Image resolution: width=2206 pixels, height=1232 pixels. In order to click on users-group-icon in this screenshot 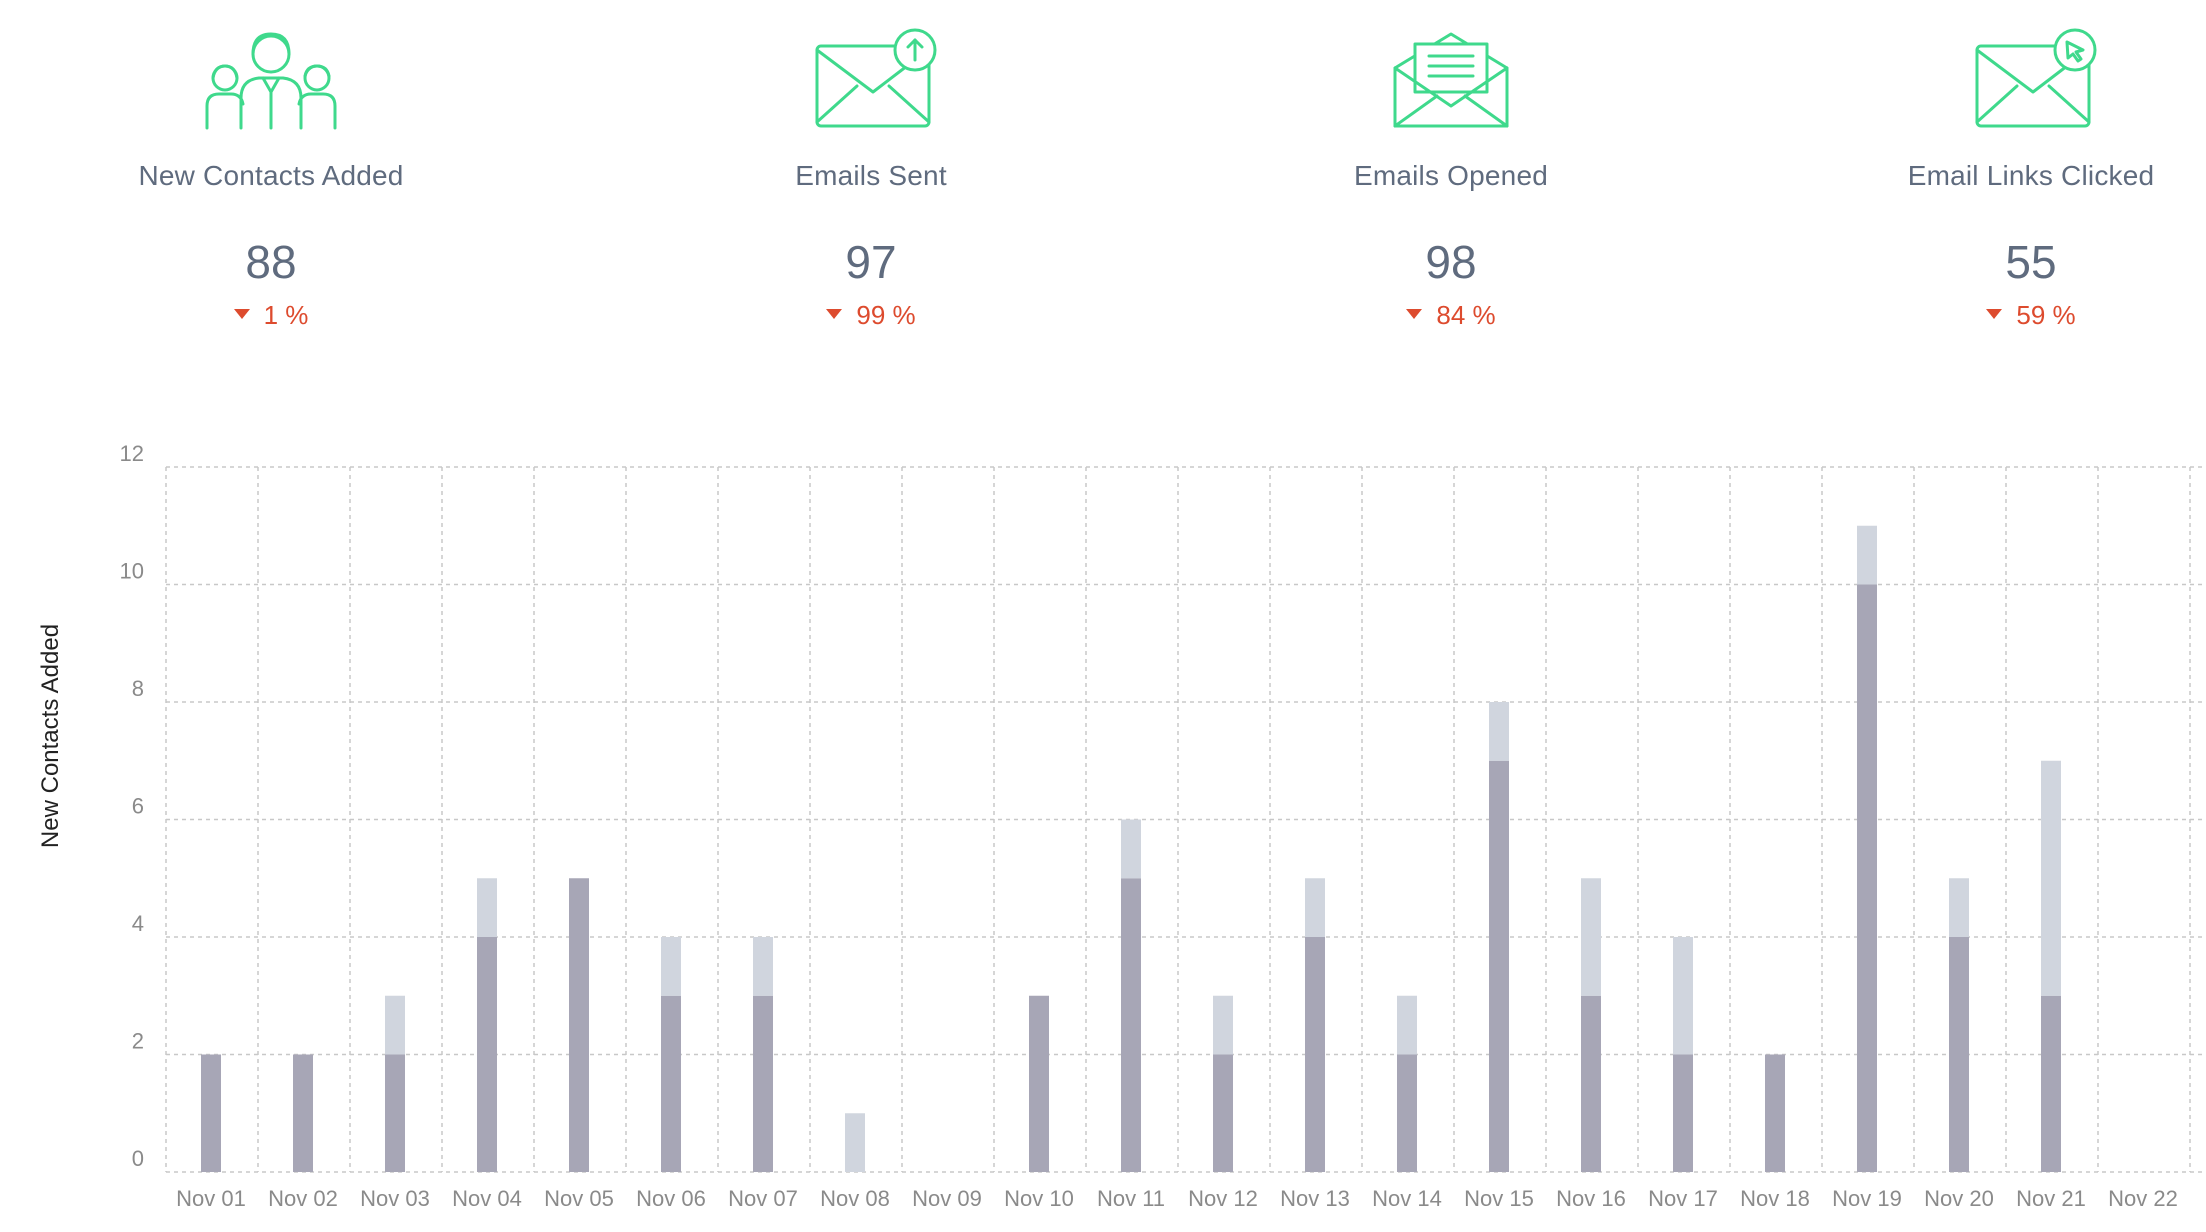, I will do `click(271, 78)`.